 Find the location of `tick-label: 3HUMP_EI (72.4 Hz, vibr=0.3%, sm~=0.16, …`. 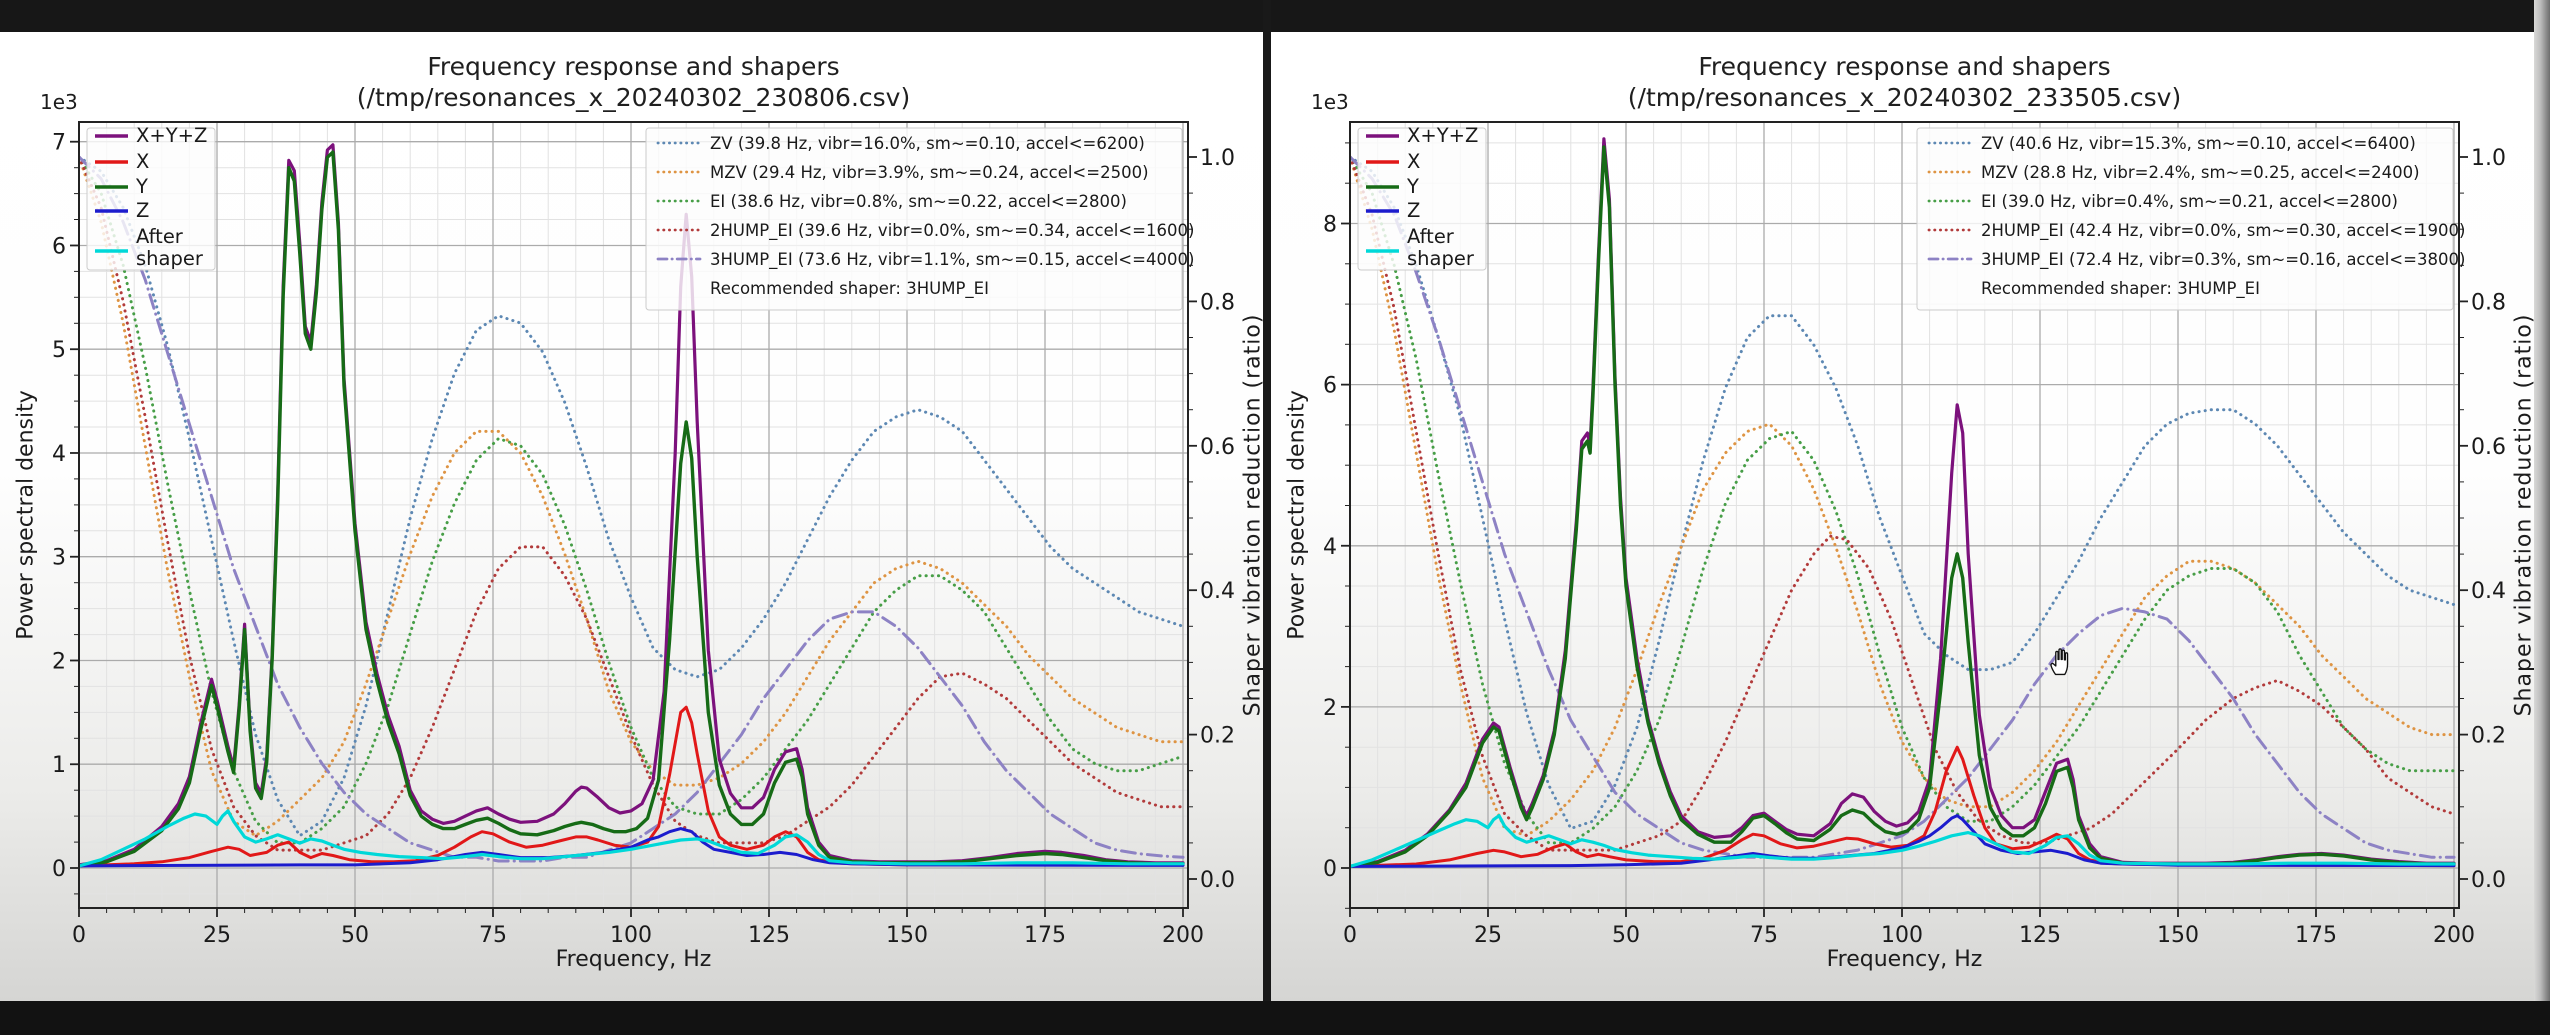

tick-label: 3HUMP_EI (72.4 Hz, vibr=0.3%, sm~=0.16, … is located at coordinates (2223, 260).